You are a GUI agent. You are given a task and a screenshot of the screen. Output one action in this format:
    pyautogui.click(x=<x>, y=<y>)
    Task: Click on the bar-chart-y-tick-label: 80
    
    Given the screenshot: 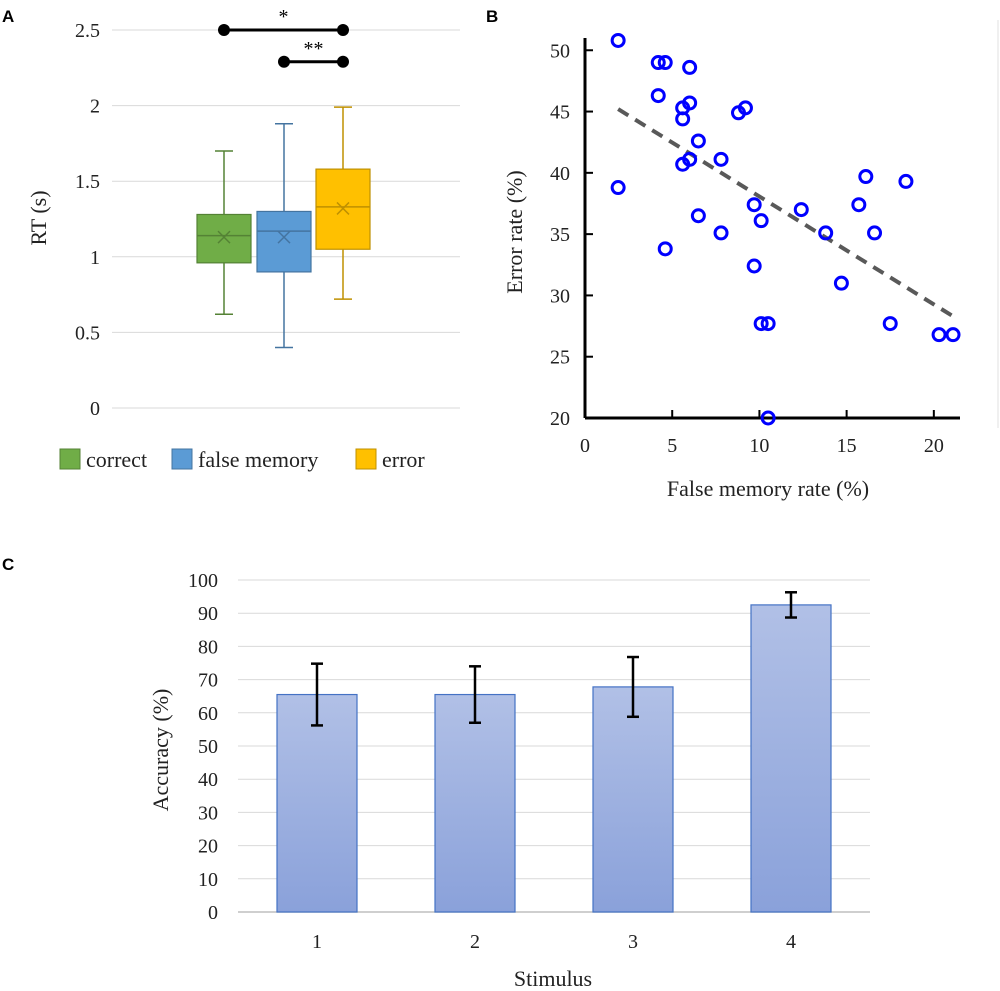 What is the action you would take?
    pyautogui.click(x=208, y=647)
    